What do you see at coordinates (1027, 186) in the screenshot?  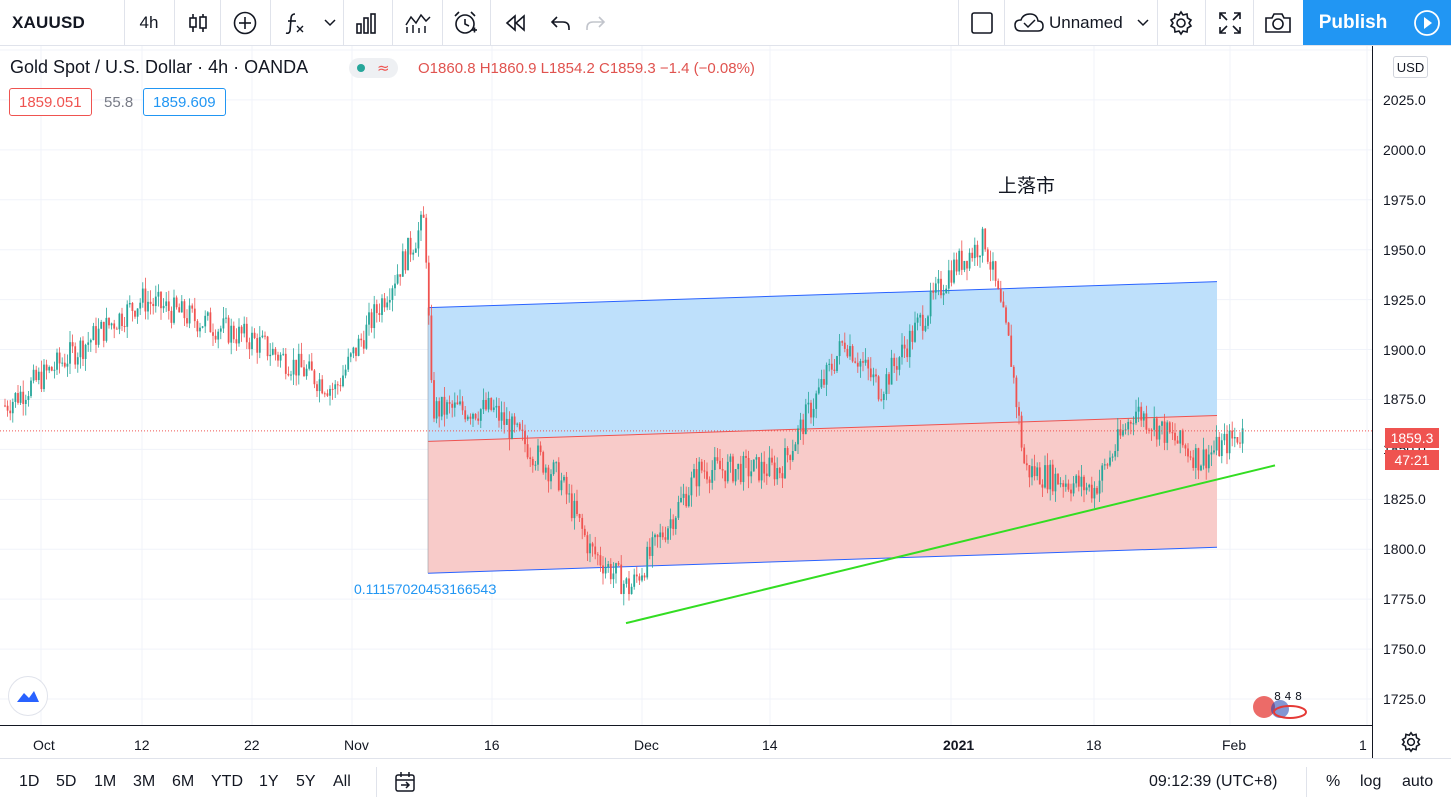 I see `text-annotation: 上落市` at bounding box center [1027, 186].